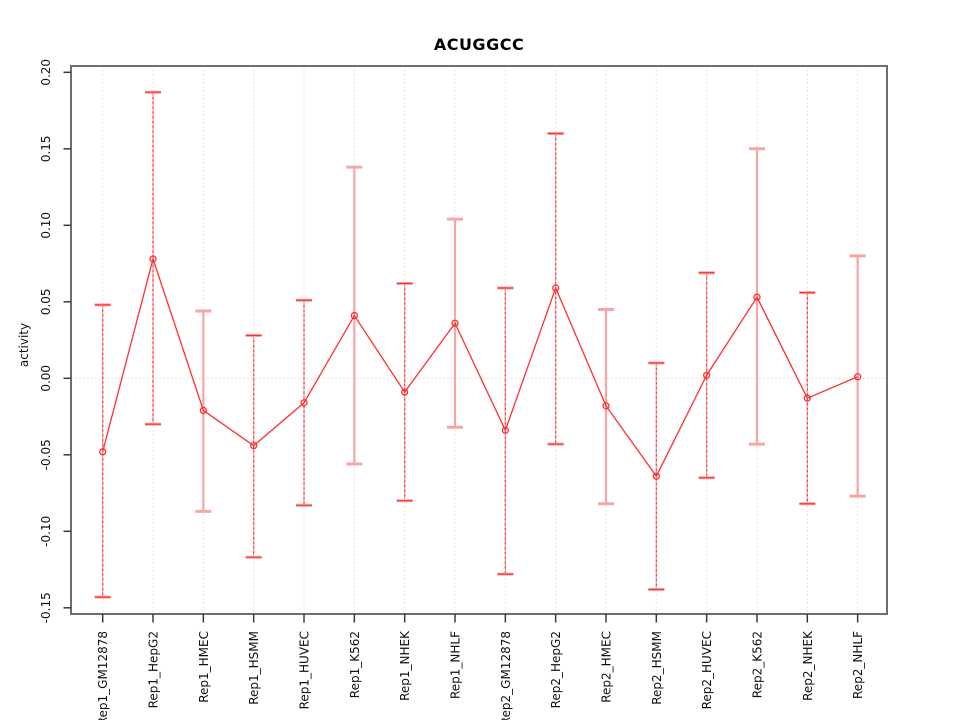  Describe the element at coordinates (46, 72) in the screenshot. I see `y-tick-label: 0.20` at that location.